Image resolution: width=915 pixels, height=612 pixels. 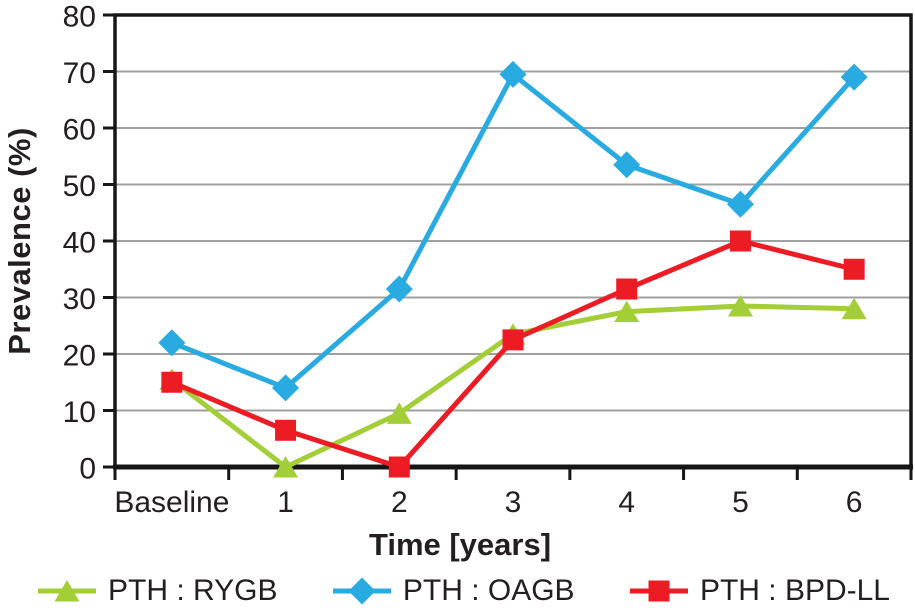 I want to click on svg-text: 1, so click(x=285, y=502).